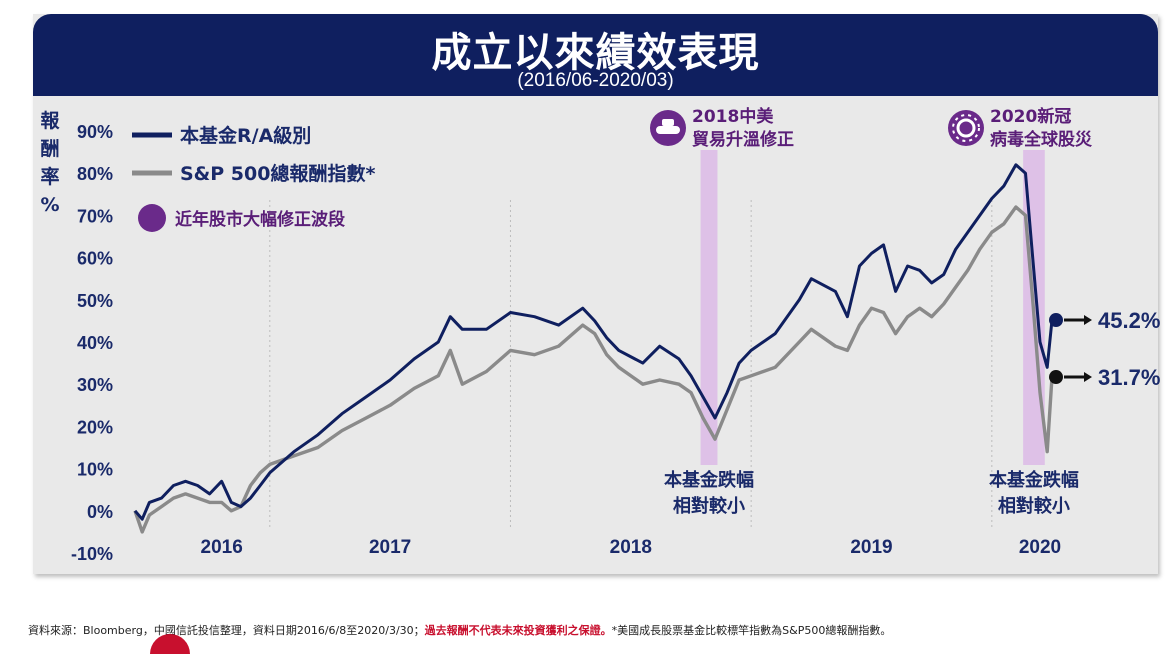 The image size is (1175, 654). I want to click on y-tick-label: 40%, so click(95, 343).